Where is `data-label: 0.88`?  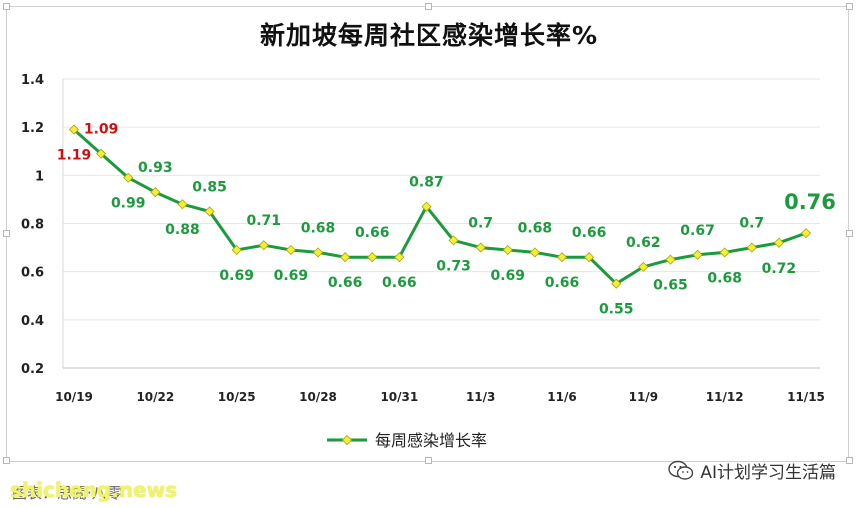 data-label: 0.88 is located at coordinates (182, 230).